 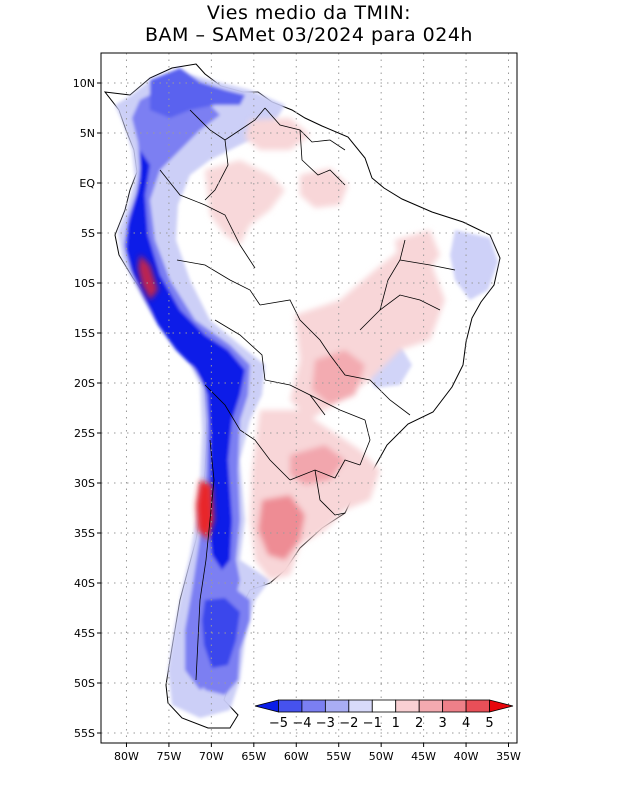 What do you see at coordinates (84, 583) in the screenshot?
I see `lat-tick-label: 40S` at bounding box center [84, 583].